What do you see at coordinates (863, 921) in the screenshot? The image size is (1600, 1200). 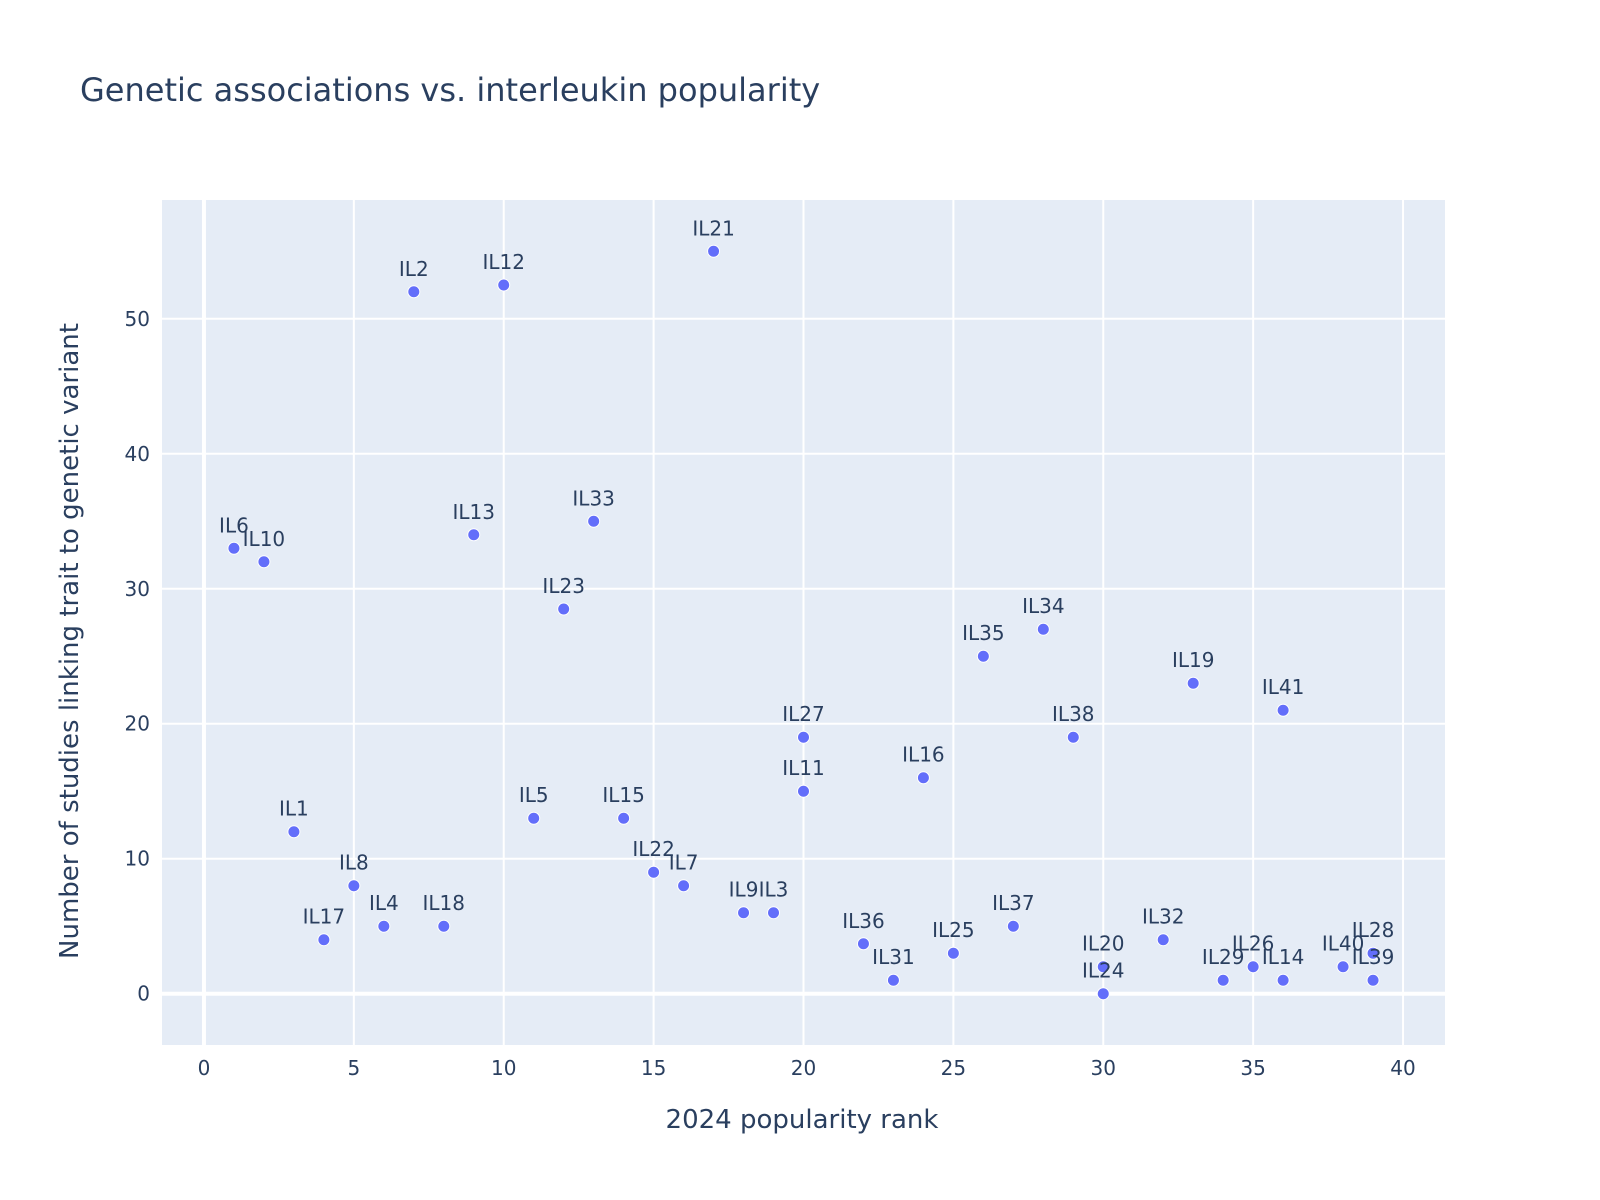 I see `data-label-il36: IL36` at bounding box center [863, 921].